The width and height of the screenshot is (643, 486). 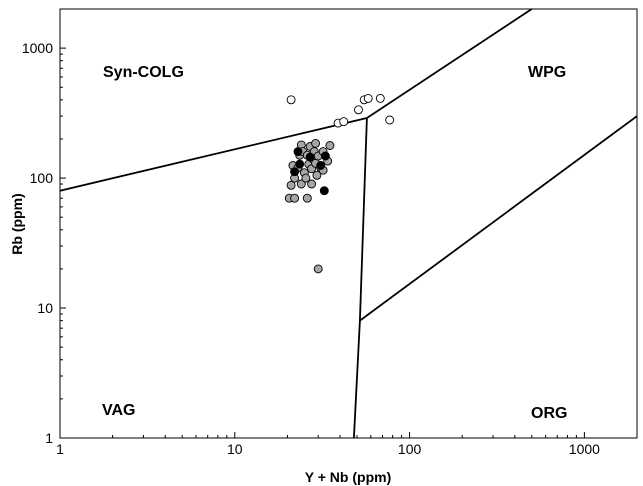 What do you see at coordinates (213, 154) in the screenshot?
I see `boundary-syncolg-vag` at bounding box center [213, 154].